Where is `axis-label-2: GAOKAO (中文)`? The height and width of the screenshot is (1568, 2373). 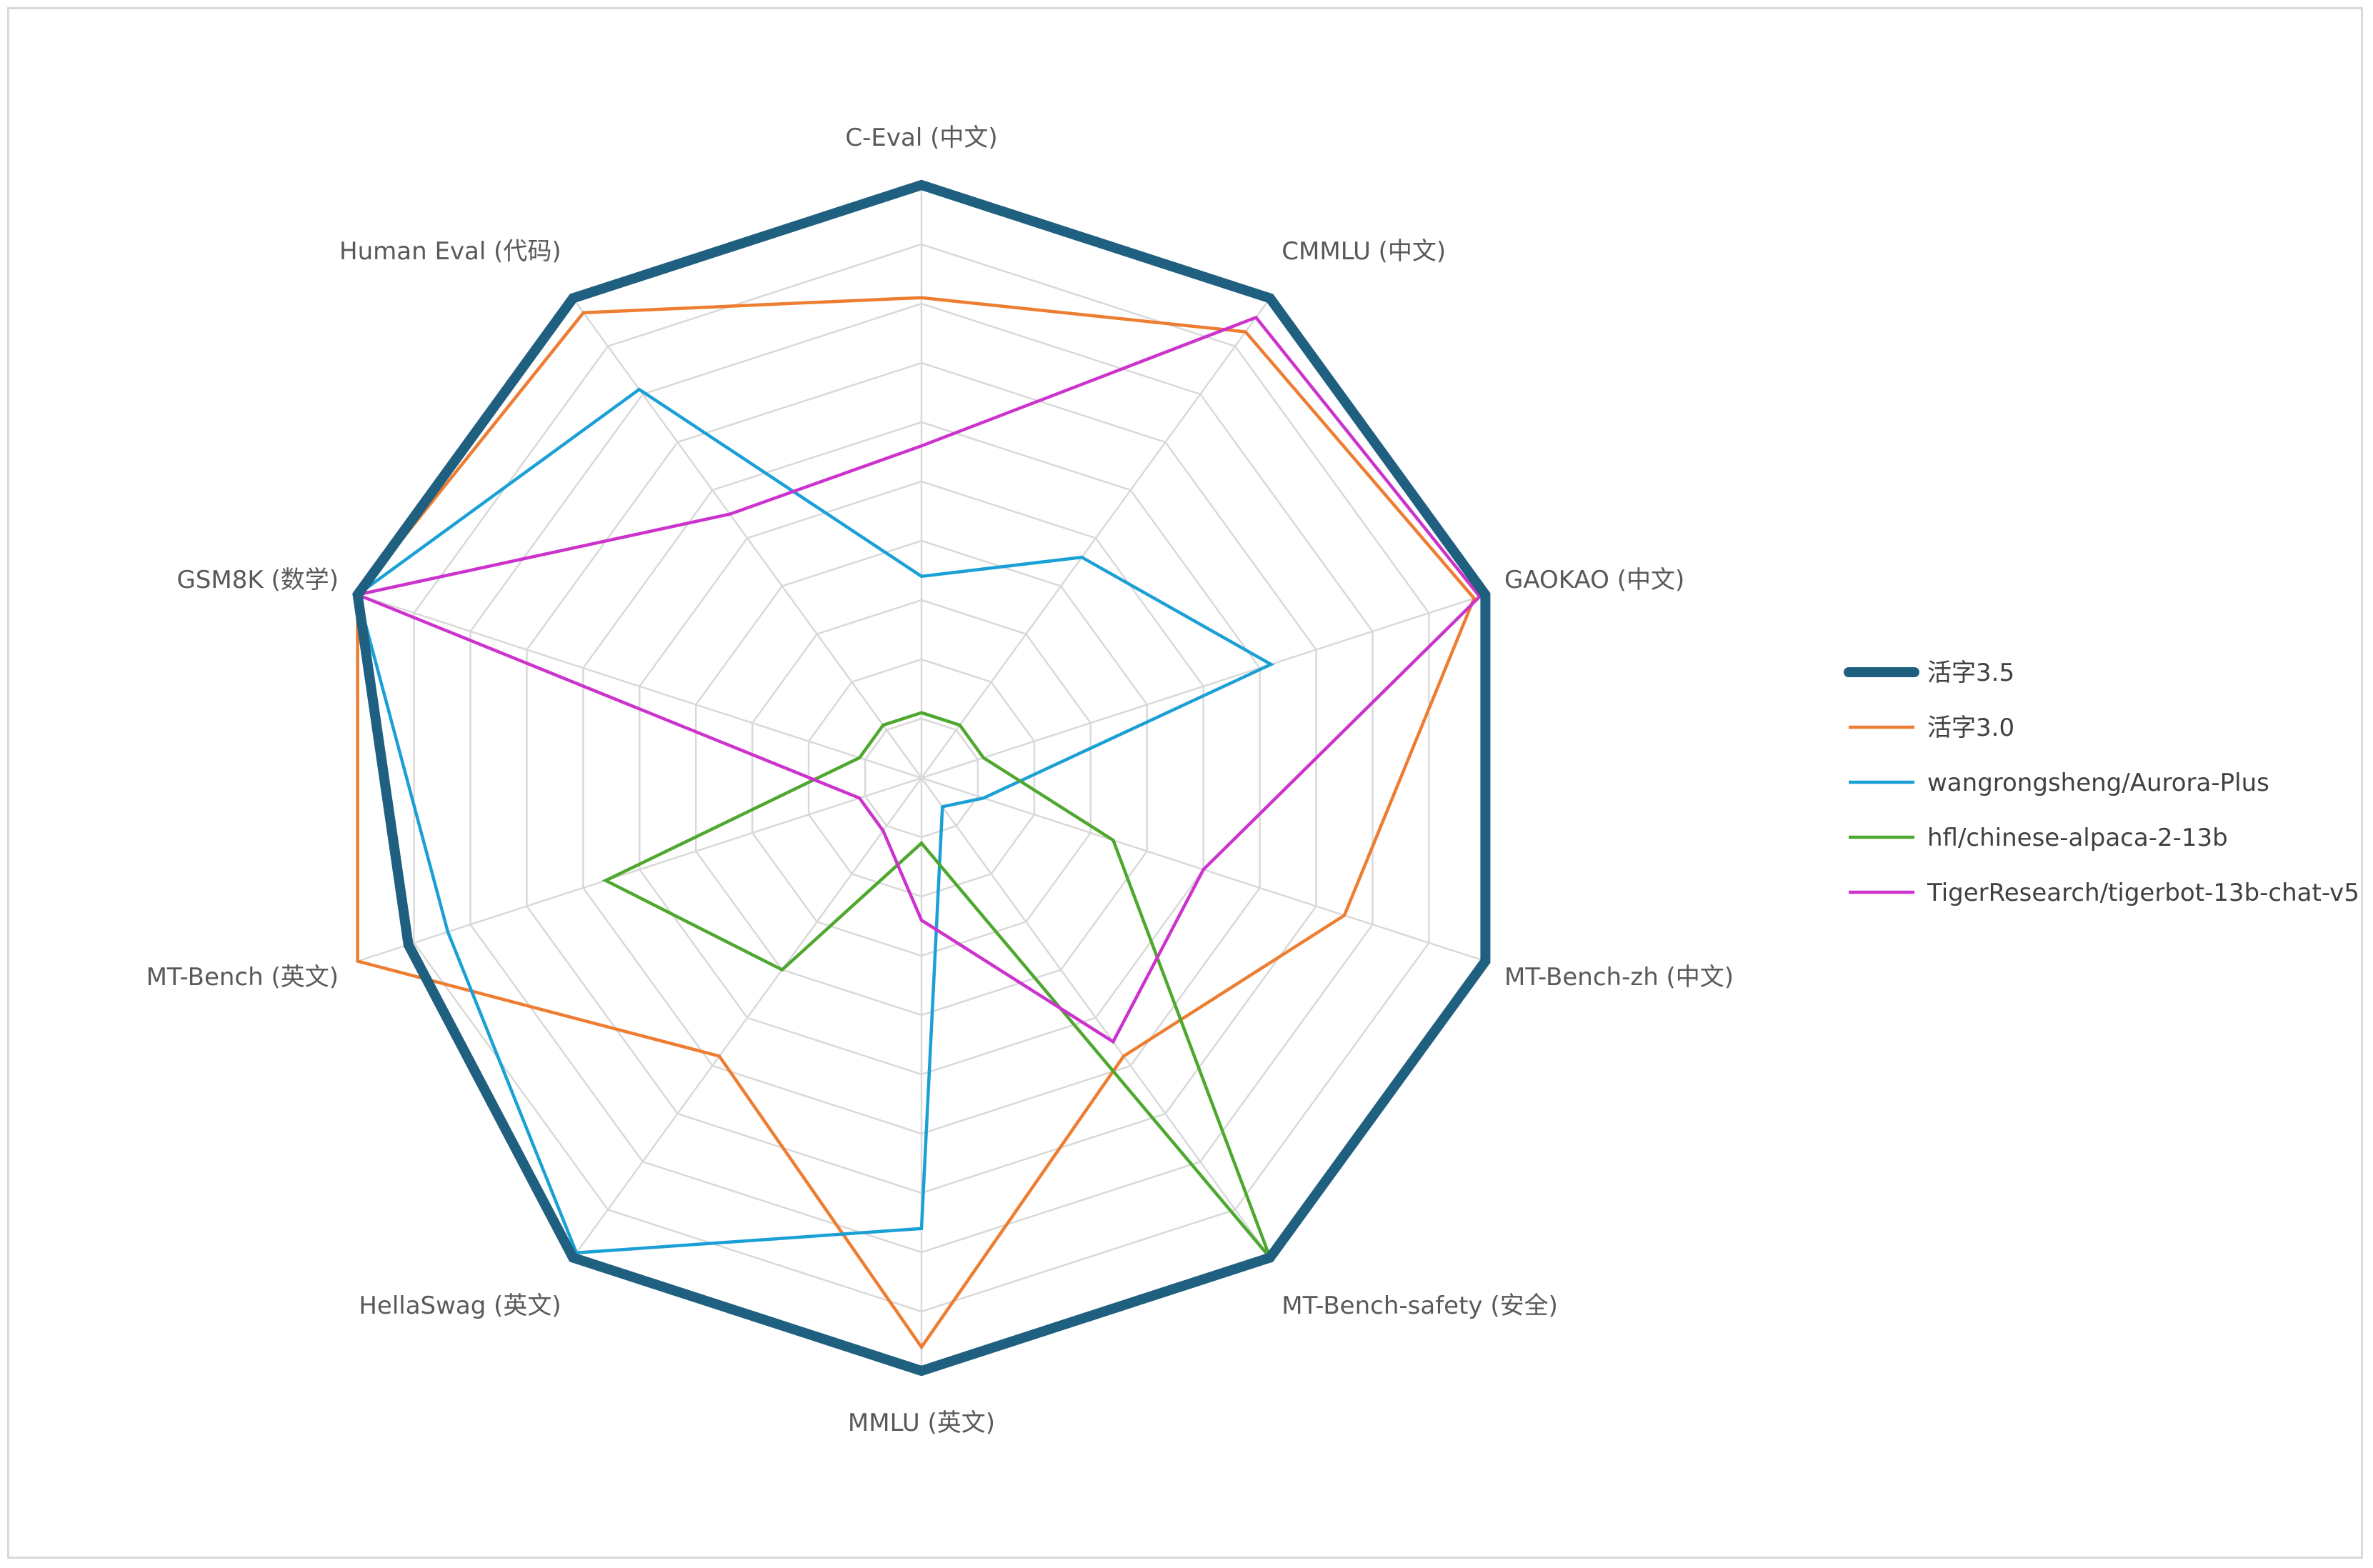
axis-label-2: GAOKAO (中文) is located at coordinates (1594, 580).